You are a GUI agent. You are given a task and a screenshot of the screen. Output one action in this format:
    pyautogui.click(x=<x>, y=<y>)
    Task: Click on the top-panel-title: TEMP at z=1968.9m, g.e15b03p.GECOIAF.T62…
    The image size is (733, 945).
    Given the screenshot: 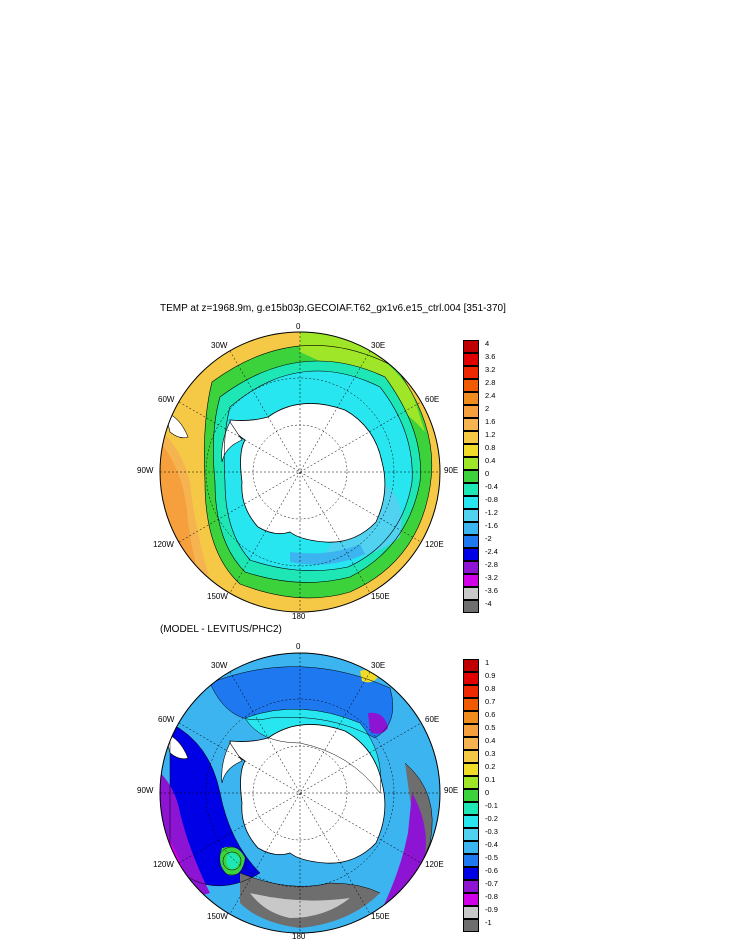 What is the action you would take?
    pyautogui.click(x=333, y=308)
    